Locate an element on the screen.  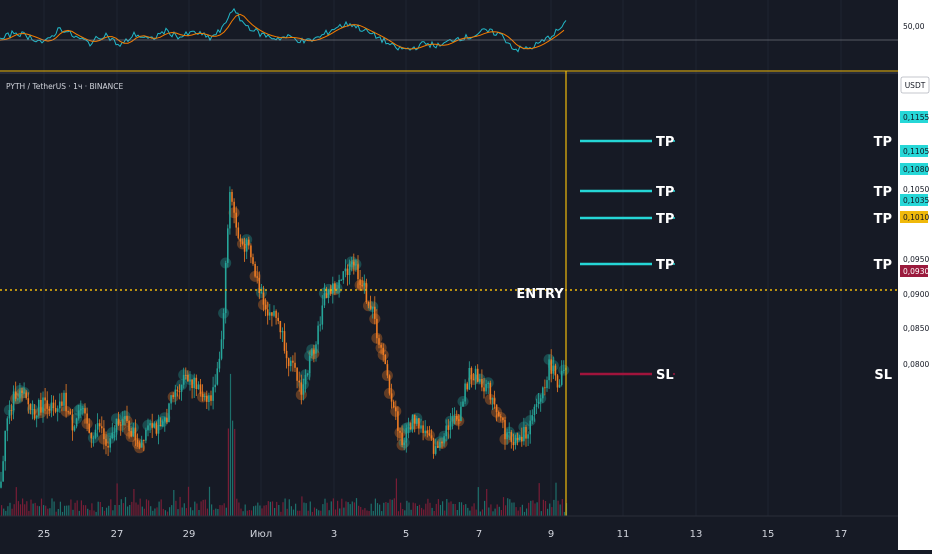
sl-label: SL is located at coordinates (665, 375).